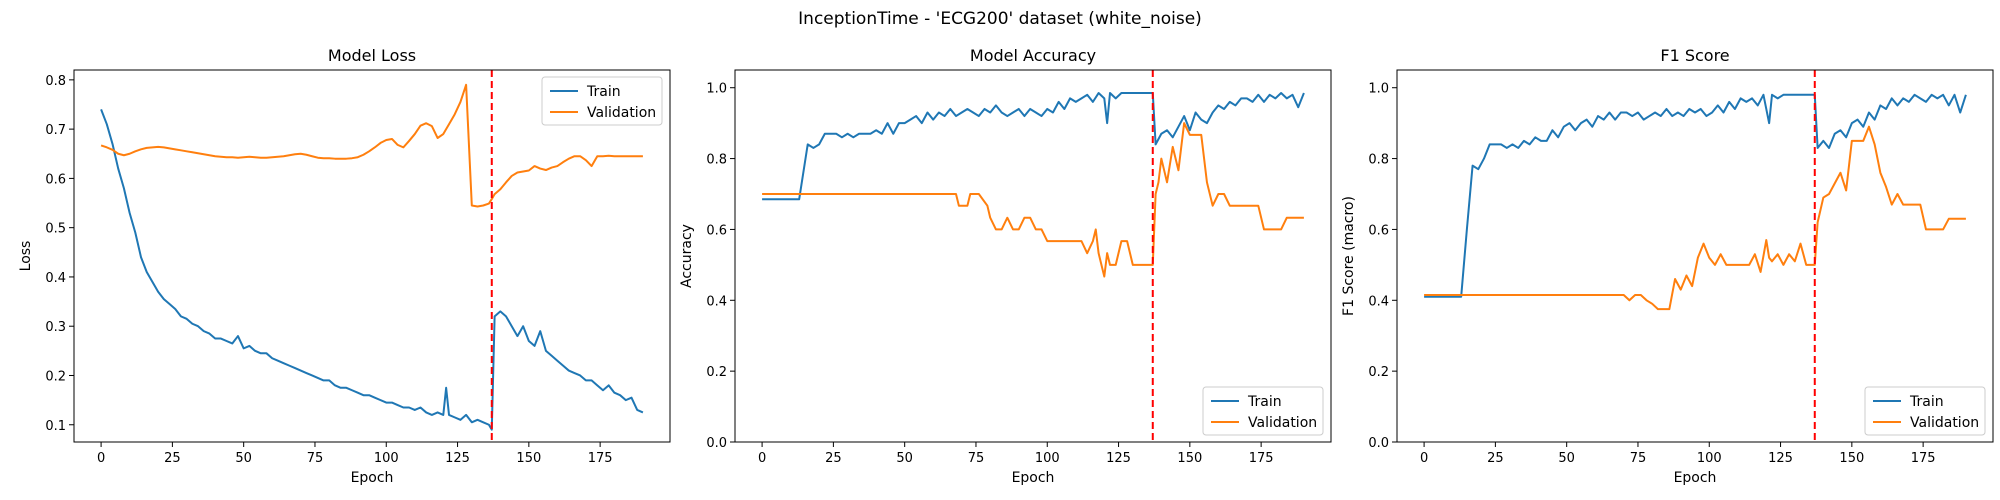  What do you see at coordinates (55, 426) in the screenshot?
I see `y-tick-label: 0.1` at bounding box center [55, 426].